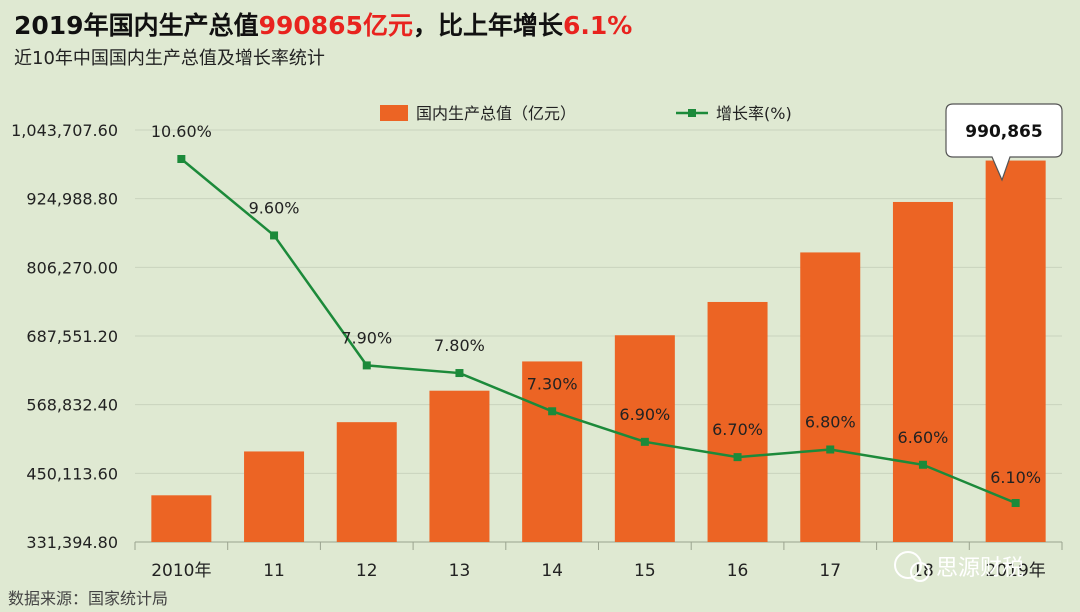  I want to click on page-title: 2019年国内生产总值990865亿元，比上年增长6.1%, so click(323, 25).